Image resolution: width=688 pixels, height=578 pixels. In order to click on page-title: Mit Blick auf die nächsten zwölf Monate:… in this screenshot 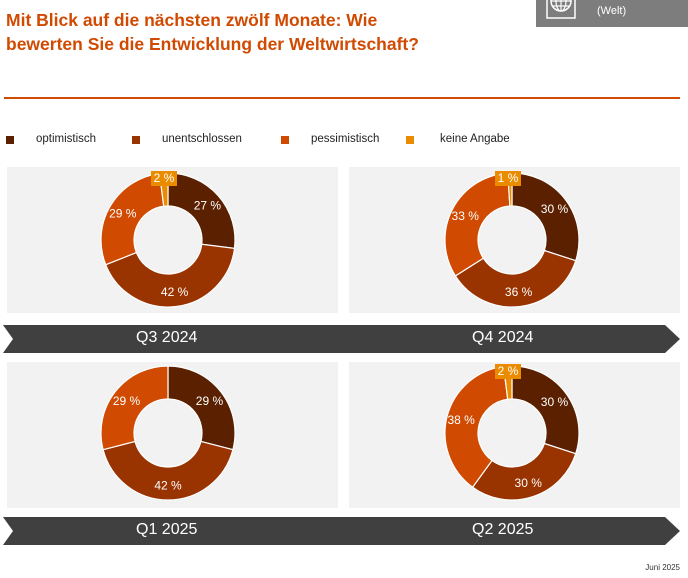, I will do `click(212, 32)`.